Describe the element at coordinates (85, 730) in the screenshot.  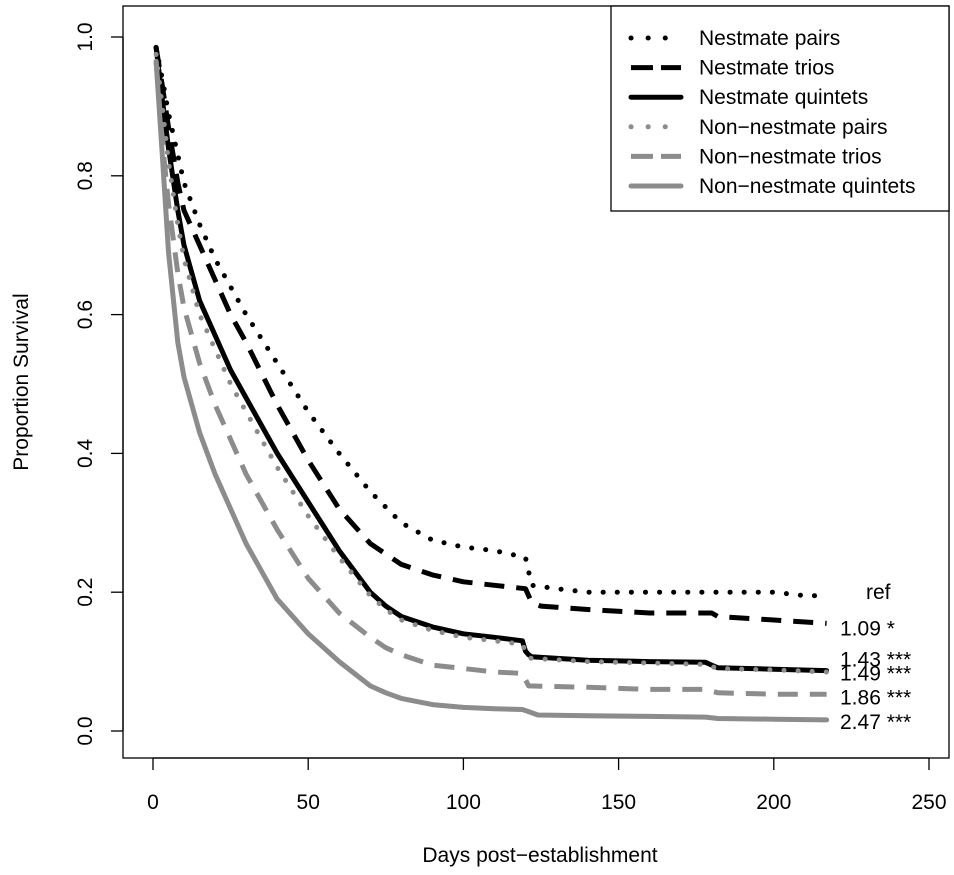
I see `y-tick-label: 0.0` at that location.